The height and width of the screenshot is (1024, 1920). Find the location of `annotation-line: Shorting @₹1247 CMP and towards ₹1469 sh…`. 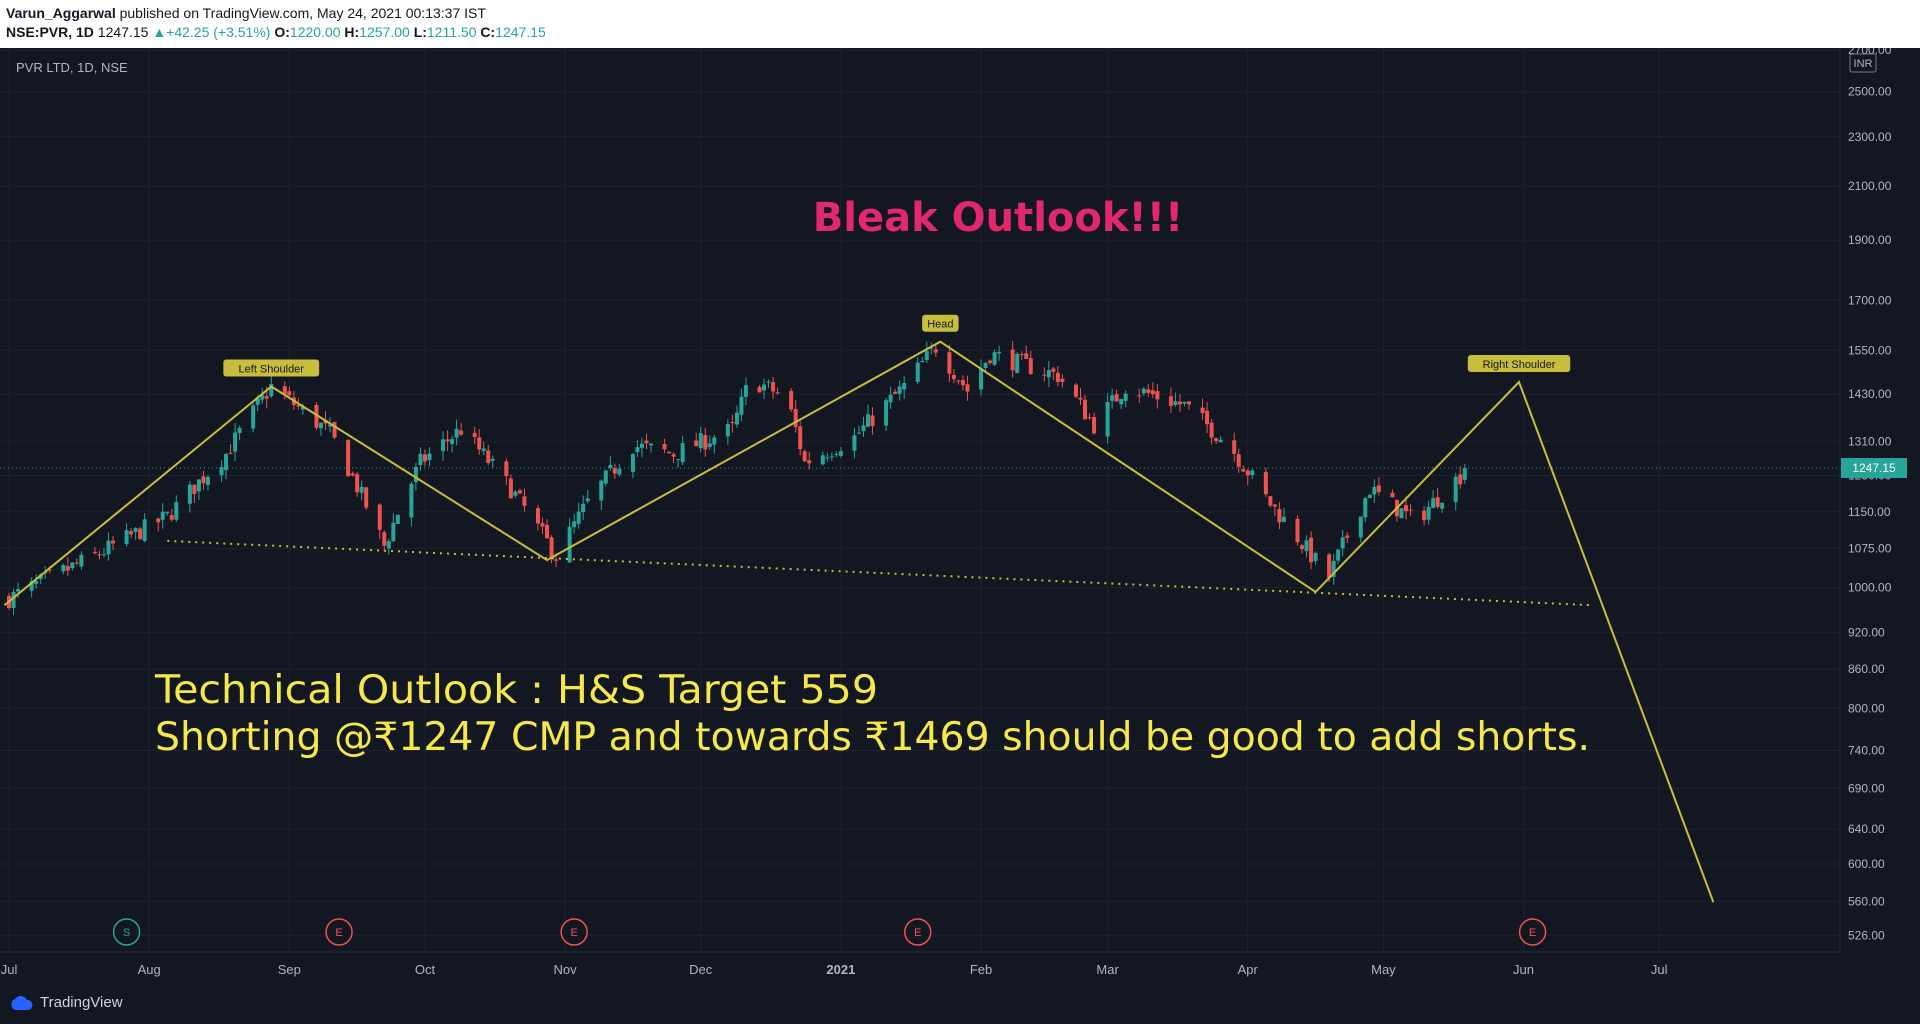

annotation-line: Shorting @₹1247 CMP and towards ₹1469 sh… is located at coordinates (872, 737).